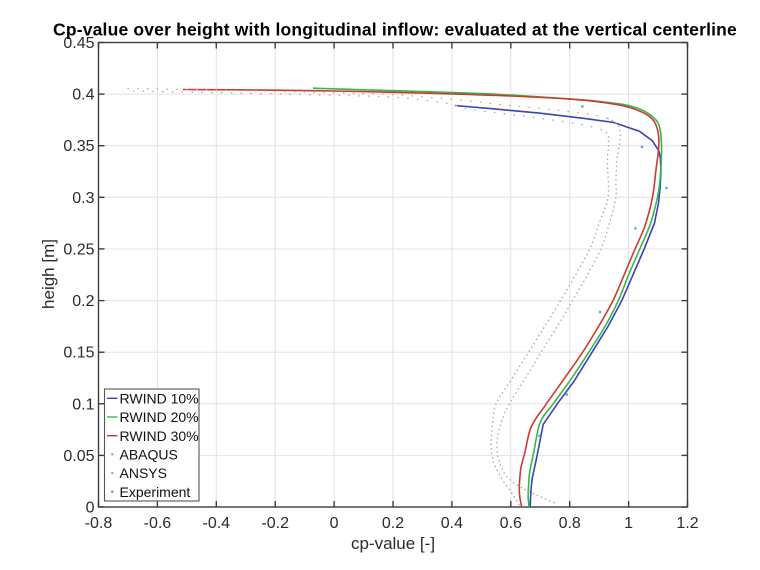  What do you see at coordinates (78, 146) in the screenshot?
I see `svg-text: 0.35` at bounding box center [78, 146].